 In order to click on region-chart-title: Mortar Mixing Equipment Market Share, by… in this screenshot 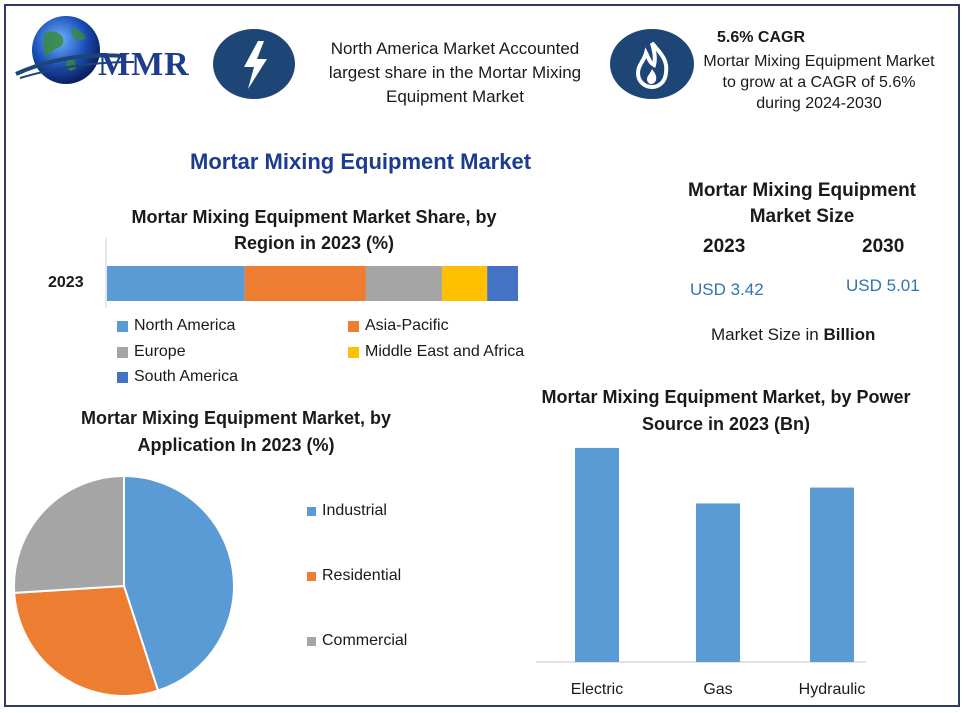, I will do `click(314, 230)`.